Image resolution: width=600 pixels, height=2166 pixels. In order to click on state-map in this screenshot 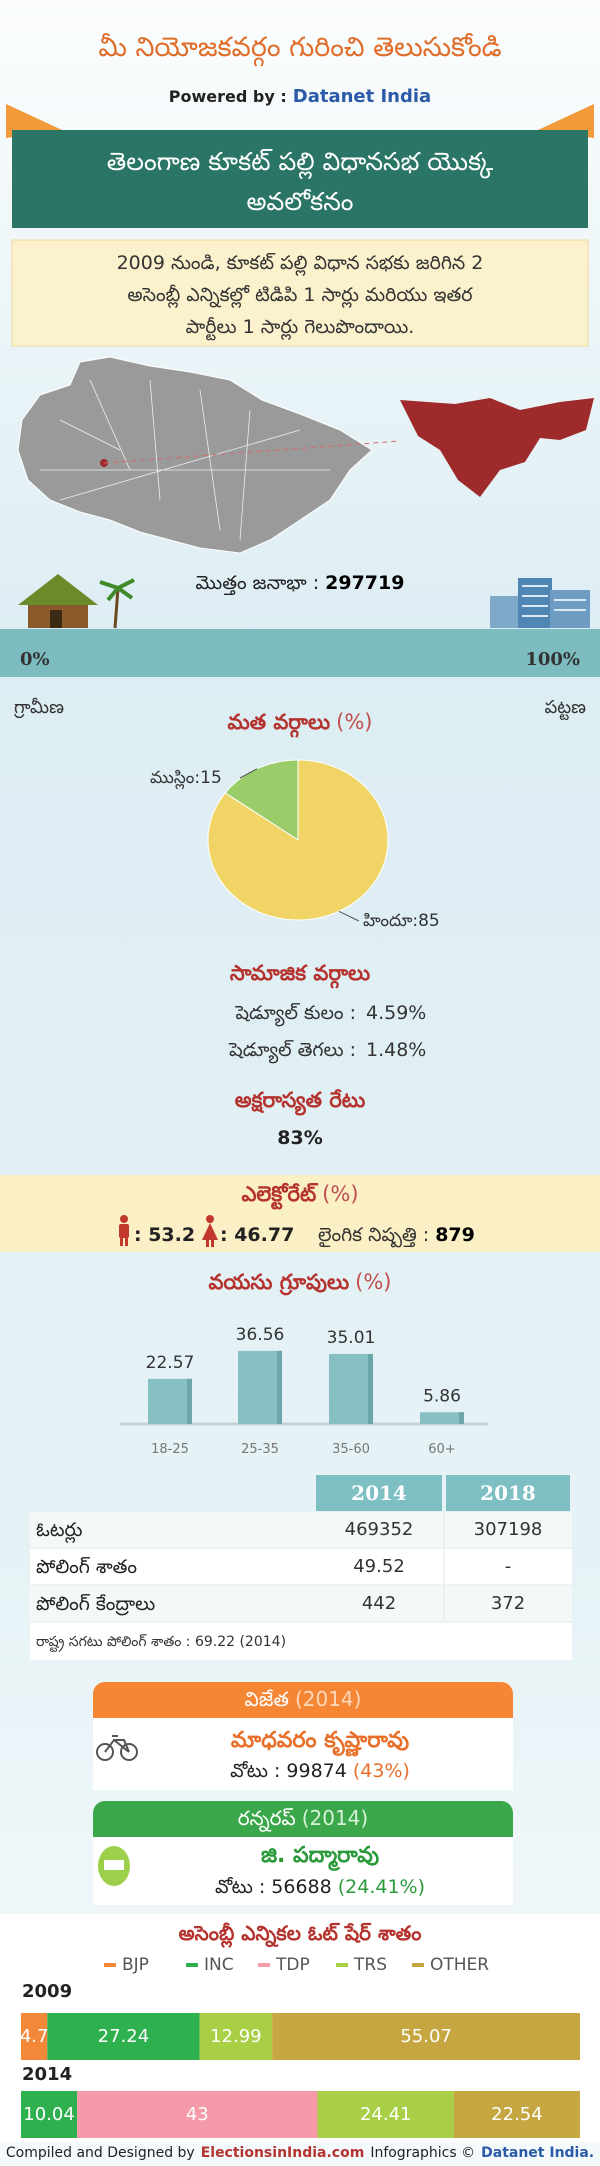, I will do `click(195, 455)`.